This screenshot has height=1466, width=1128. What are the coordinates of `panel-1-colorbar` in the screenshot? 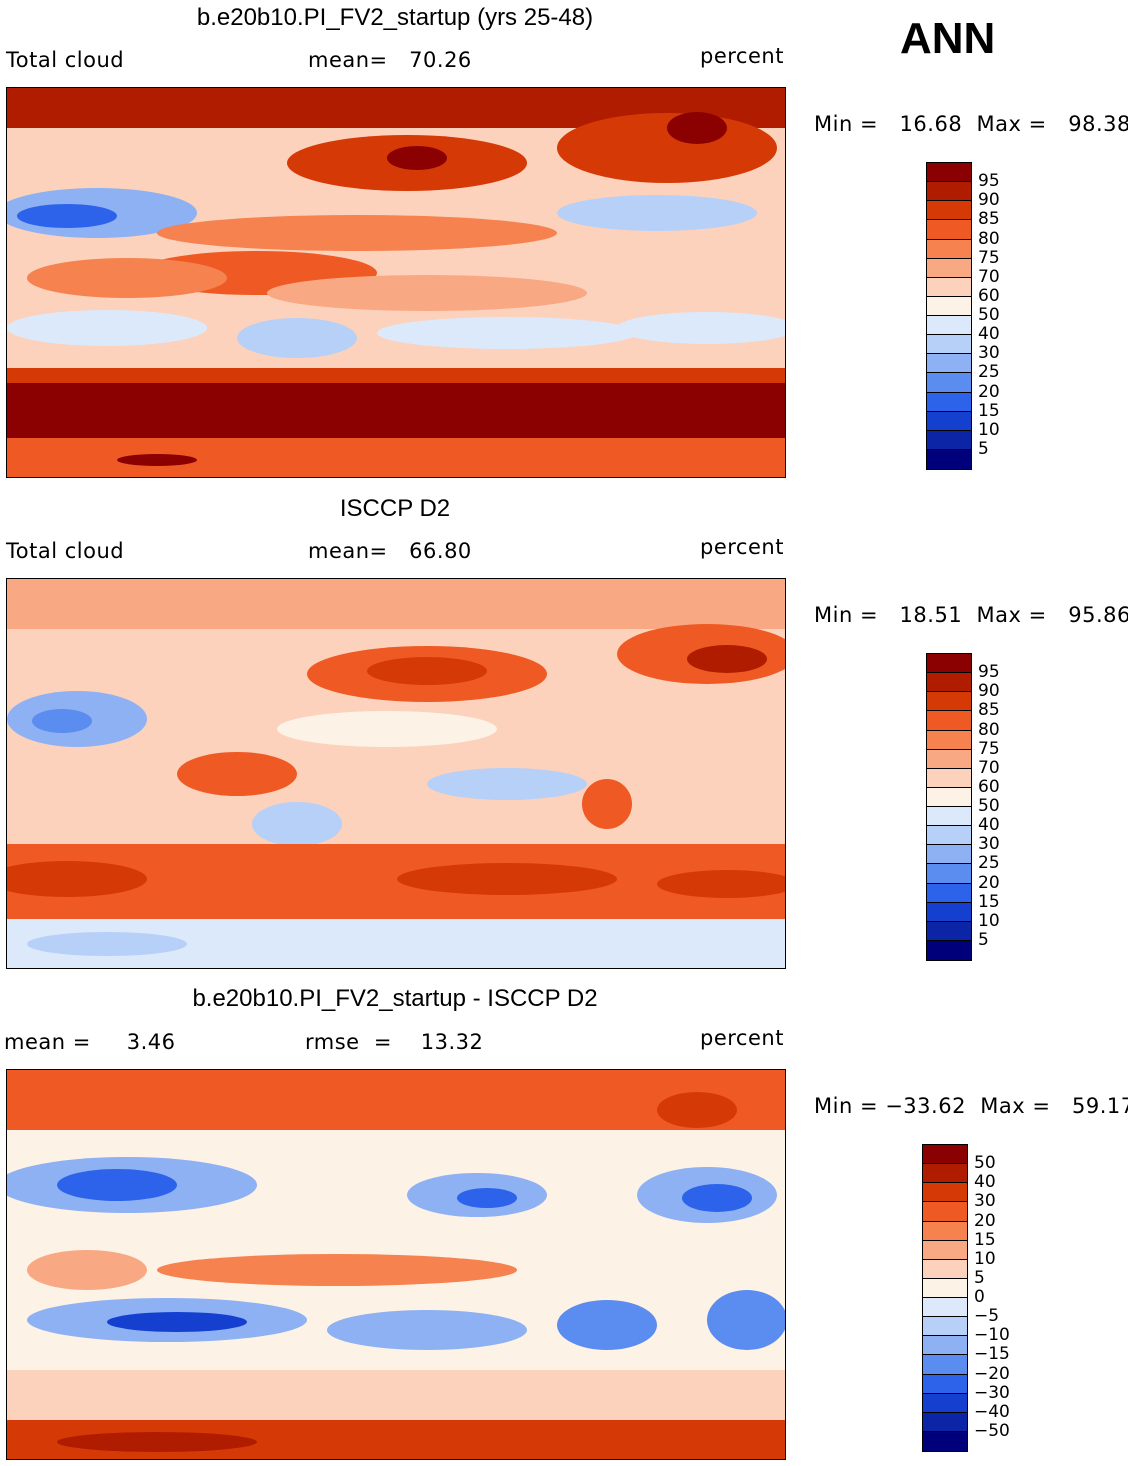 It's located at (949, 316).